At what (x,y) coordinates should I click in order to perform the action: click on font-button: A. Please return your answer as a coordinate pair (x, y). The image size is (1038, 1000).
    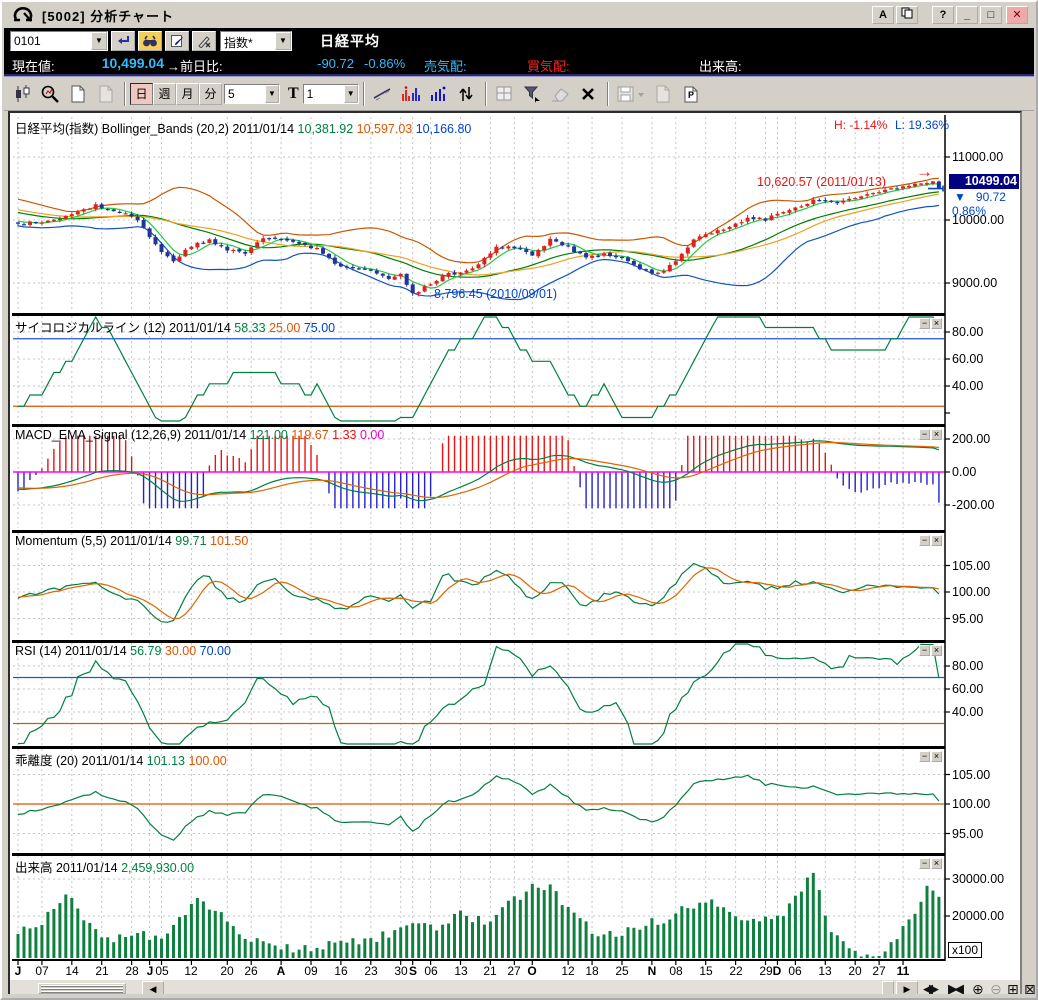
    Looking at the image, I should click on (883, 15).